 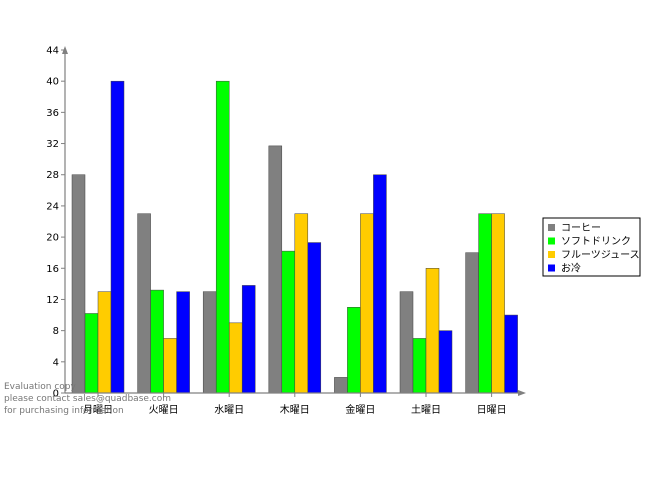 What do you see at coordinates (56, 362) in the screenshot?
I see `y-tick-label: 4` at bounding box center [56, 362].